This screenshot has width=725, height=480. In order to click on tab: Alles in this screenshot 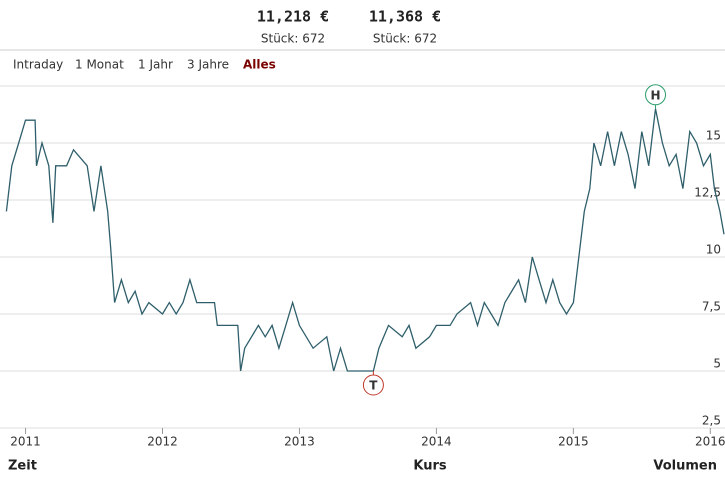, I will do `click(259, 65)`.